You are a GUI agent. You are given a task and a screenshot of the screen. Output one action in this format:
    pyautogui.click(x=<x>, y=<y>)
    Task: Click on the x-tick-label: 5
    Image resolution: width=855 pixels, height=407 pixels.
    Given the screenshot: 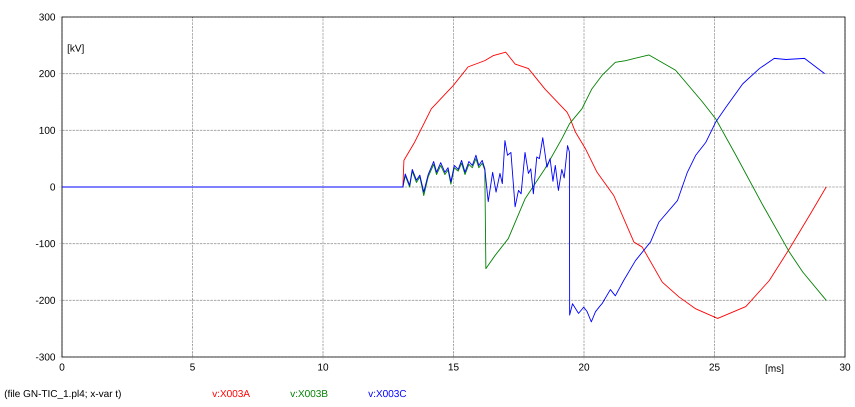 What is the action you would take?
    pyautogui.click(x=192, y=367)
    